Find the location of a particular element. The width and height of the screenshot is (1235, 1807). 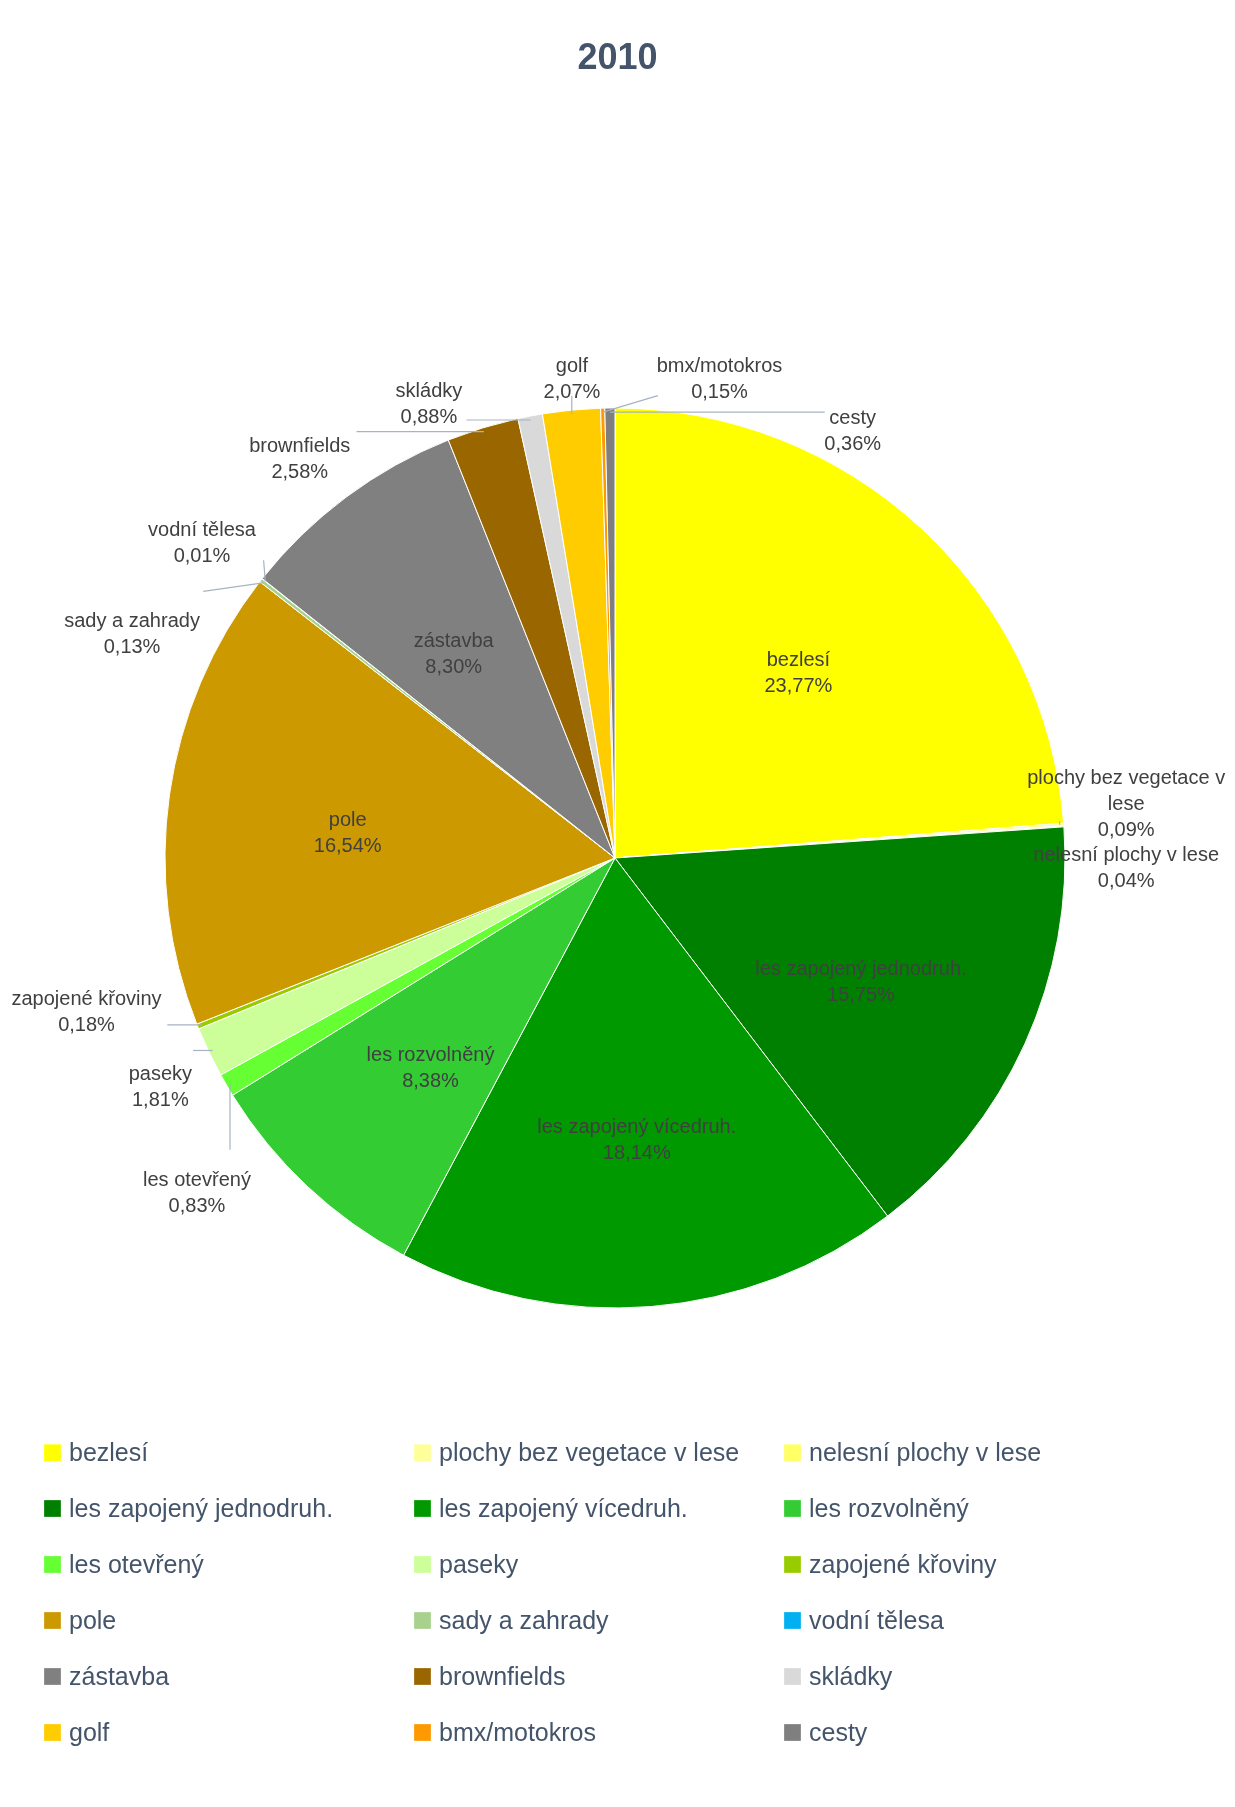

legend-label: pole is located at coordinates (93, 1619).